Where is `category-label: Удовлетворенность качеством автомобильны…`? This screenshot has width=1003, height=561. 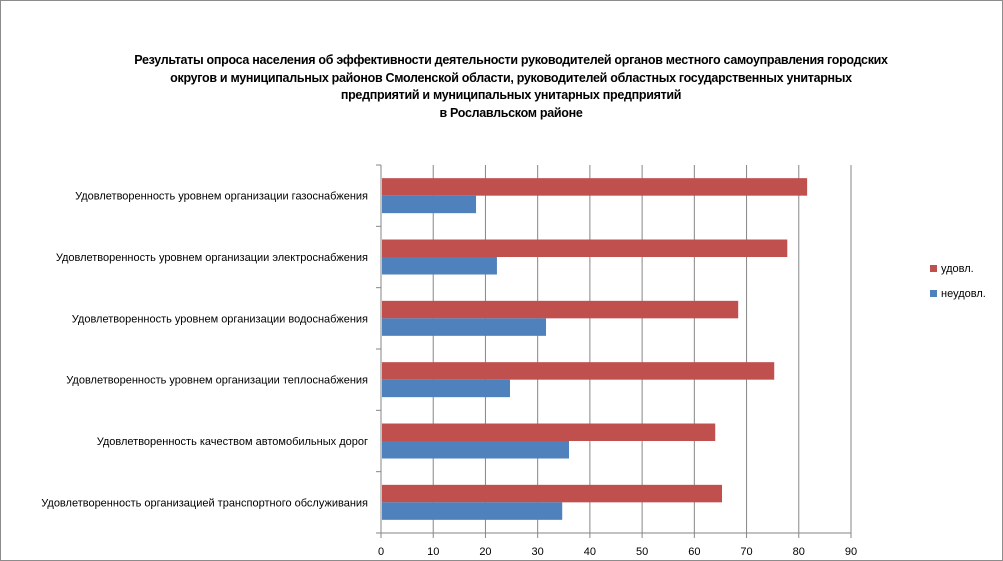
category-label: Удовлетворенность качеством автомобильны… is located at coordinates (232, 442).